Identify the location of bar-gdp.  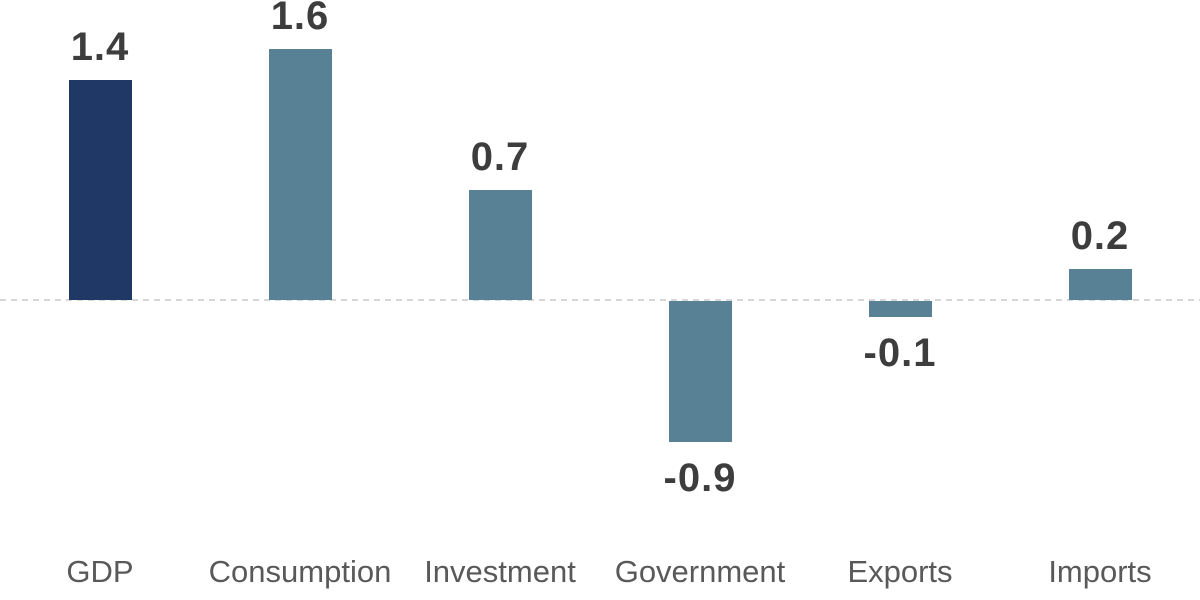
(100, 190).